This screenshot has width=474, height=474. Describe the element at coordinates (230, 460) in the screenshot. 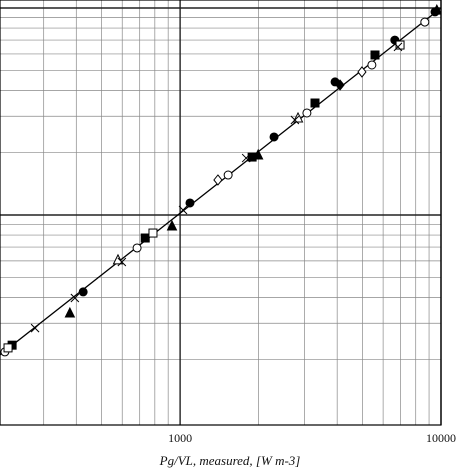

I see `x-axis-label: Pg/VL, measured, [W m-3]` at that location.